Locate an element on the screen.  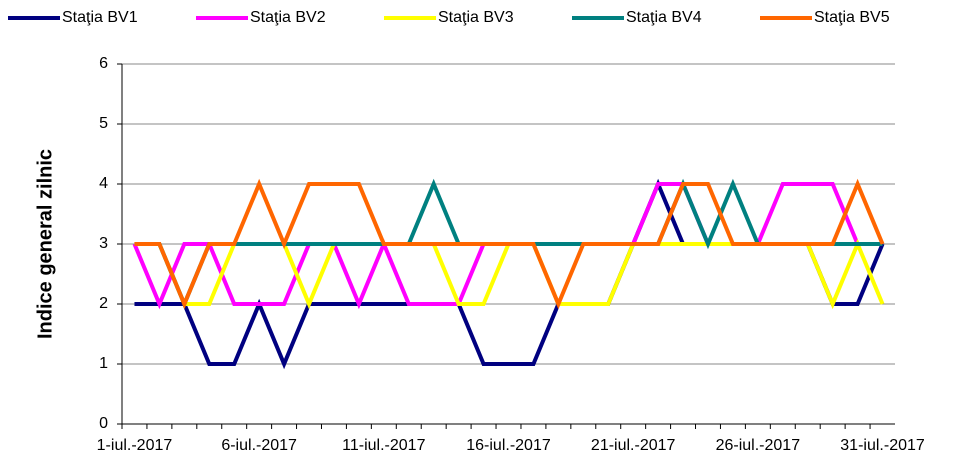
y-tick-label: 5 is located at coordinates (103, 123).